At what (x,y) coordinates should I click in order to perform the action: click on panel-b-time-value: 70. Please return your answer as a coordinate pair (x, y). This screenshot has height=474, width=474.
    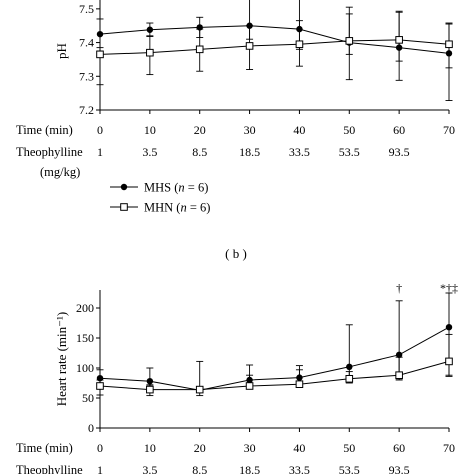
    Looking at the image, I should click on (449, 448).